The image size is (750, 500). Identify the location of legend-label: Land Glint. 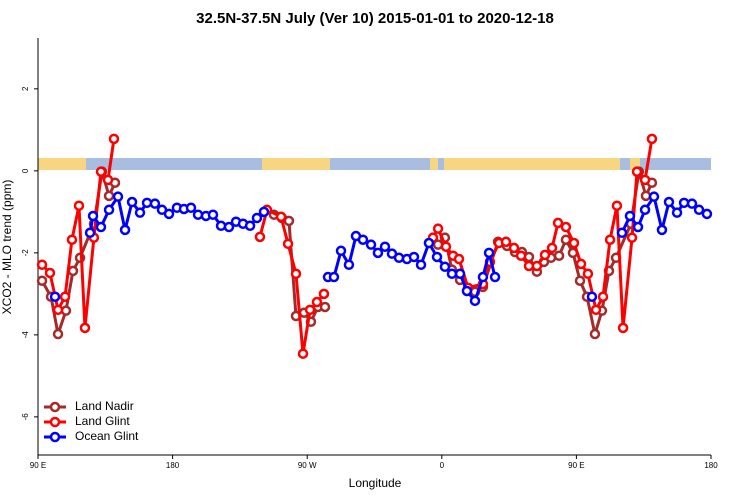
(102, 421).